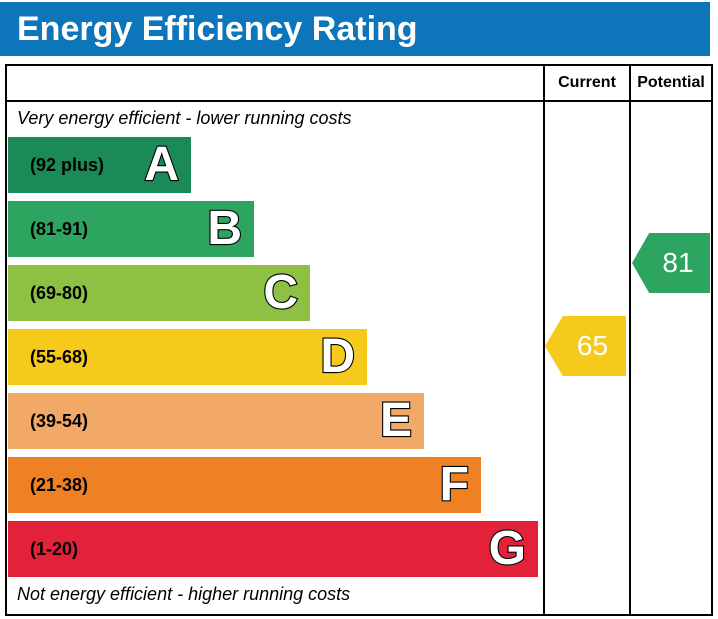 The height and width of the screenshot is (619, 718). Describe the element at coordinates (587, 82) in the screenshot. I see `current-column-header: Current` at that location.